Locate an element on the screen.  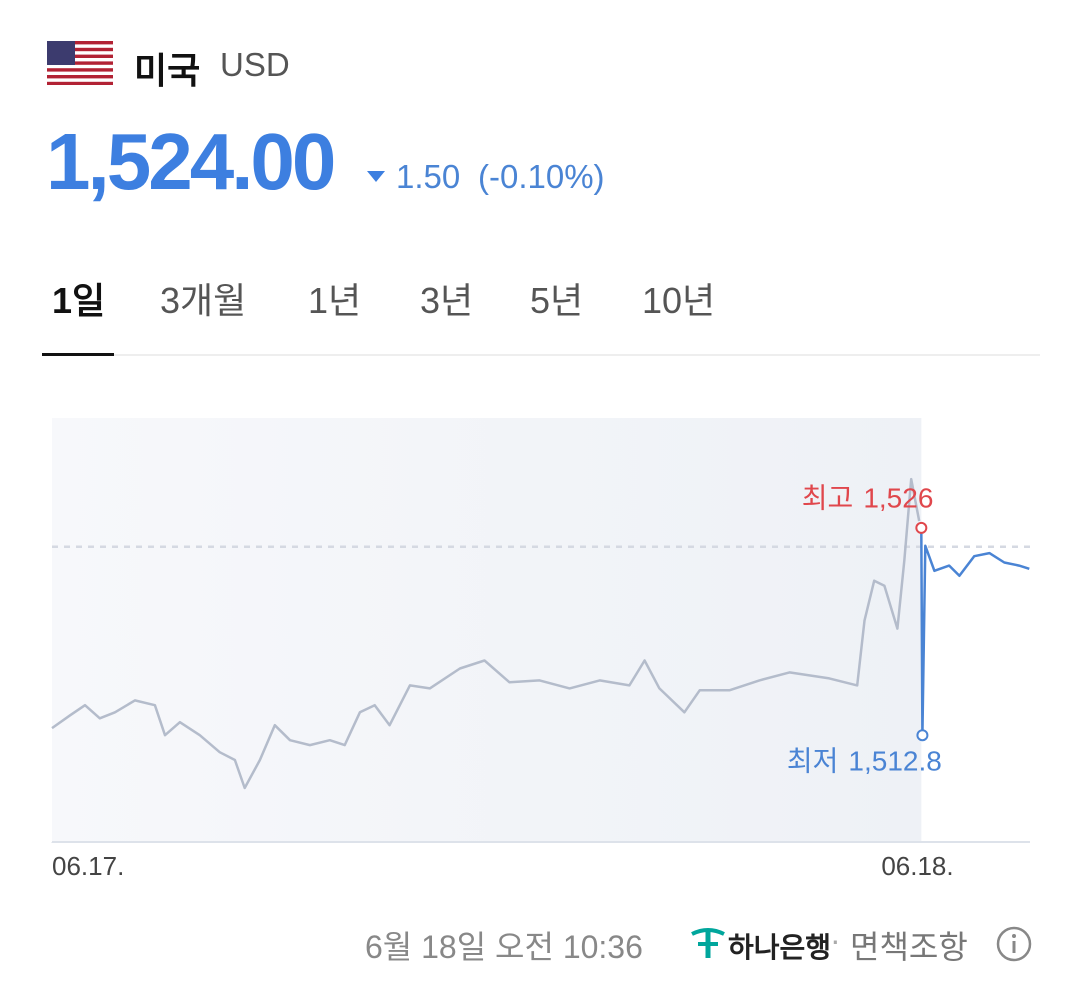
low-marker is located at coordinates (922, 735).